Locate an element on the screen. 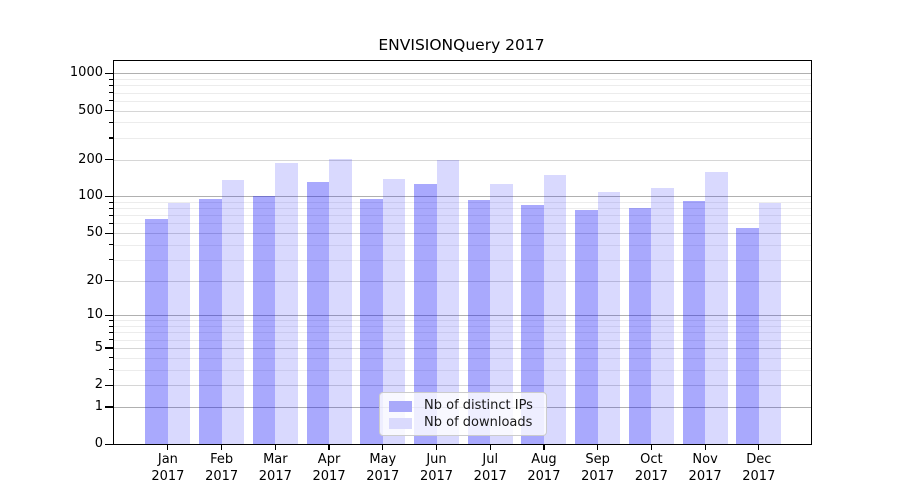 The width and height of the screenshot is (900, 500). bar-nb-of-distinct-ips-oct-2017 is located at coordinates (640, 326).